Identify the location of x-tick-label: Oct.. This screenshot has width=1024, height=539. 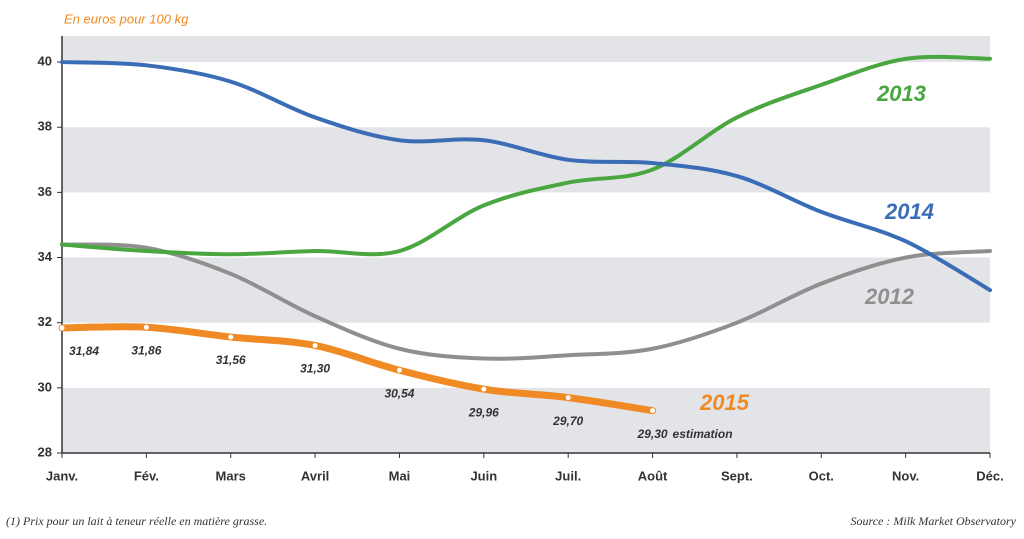
(821, 475).